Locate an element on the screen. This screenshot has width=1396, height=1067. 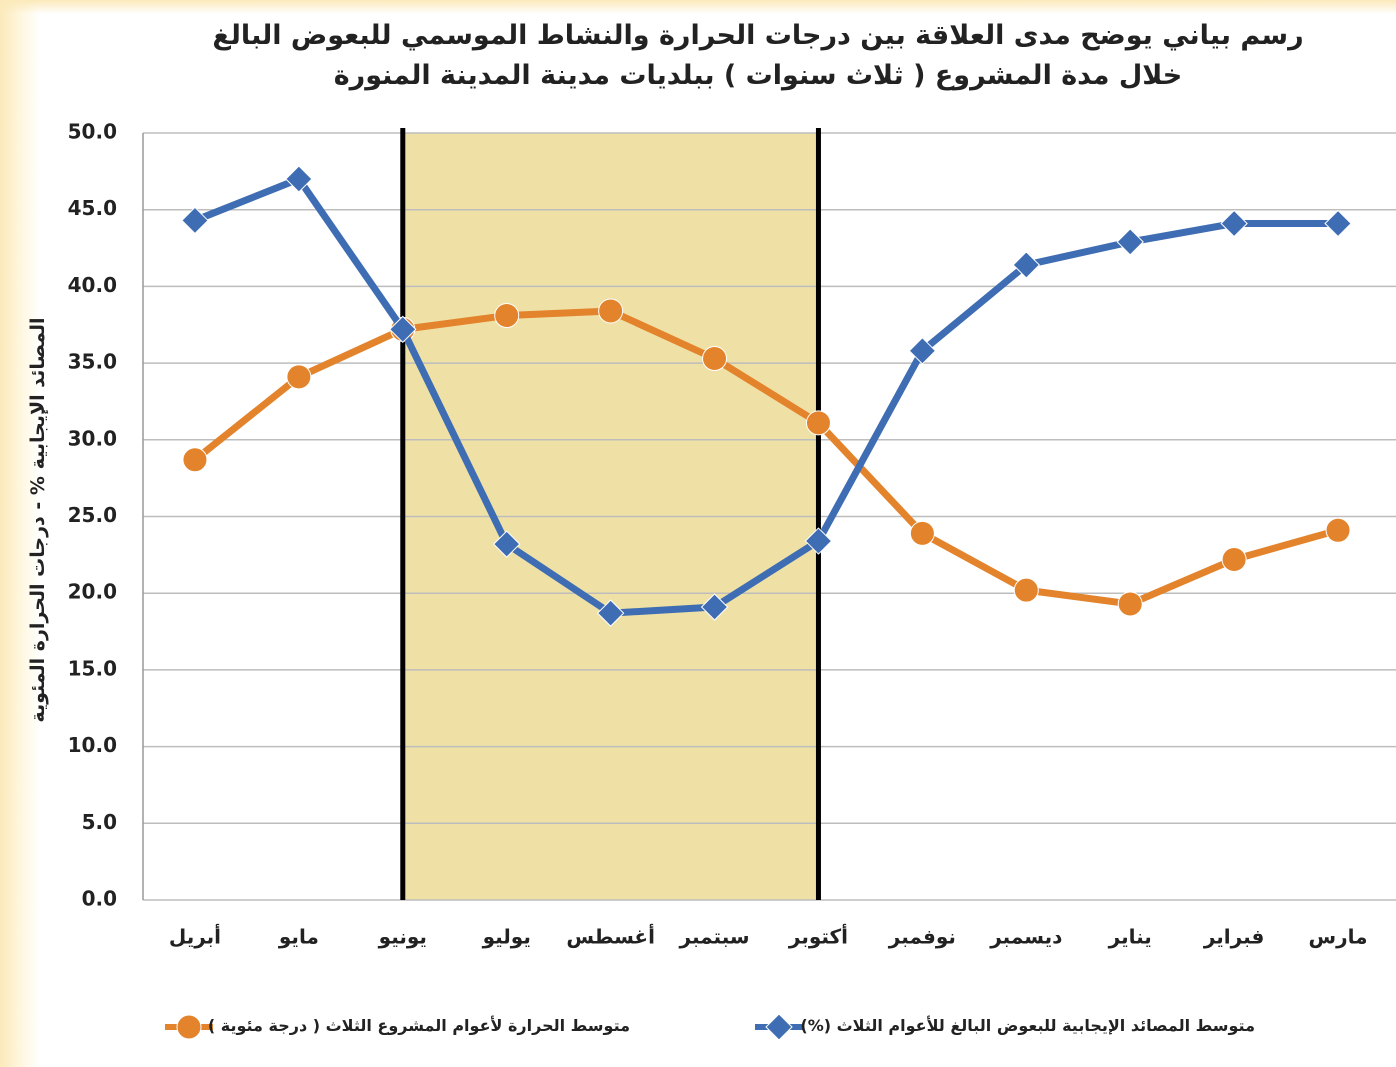
x-tick-label: يوليو is located at coordinates (506, 937).